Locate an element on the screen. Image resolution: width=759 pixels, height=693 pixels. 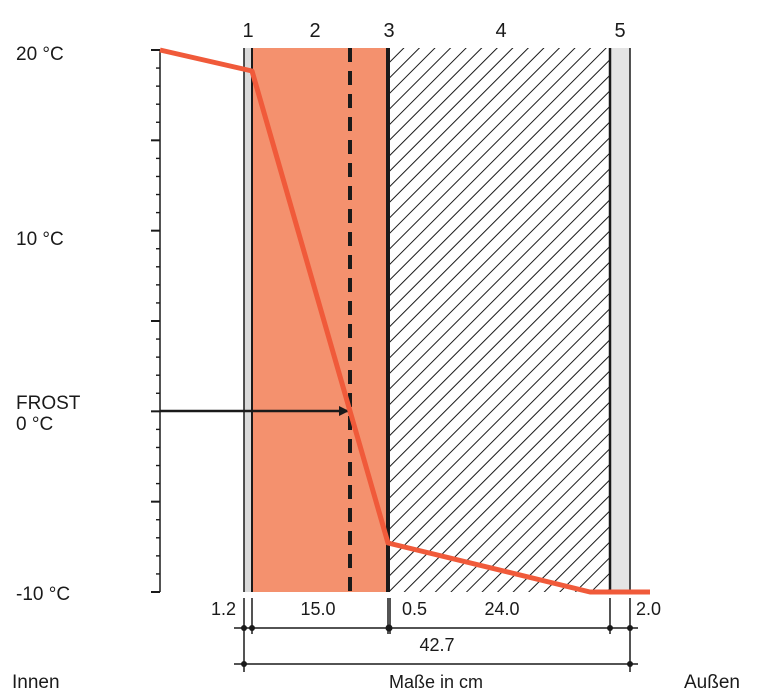
layer-number-3: 3 is located at coordinates (388, 31).